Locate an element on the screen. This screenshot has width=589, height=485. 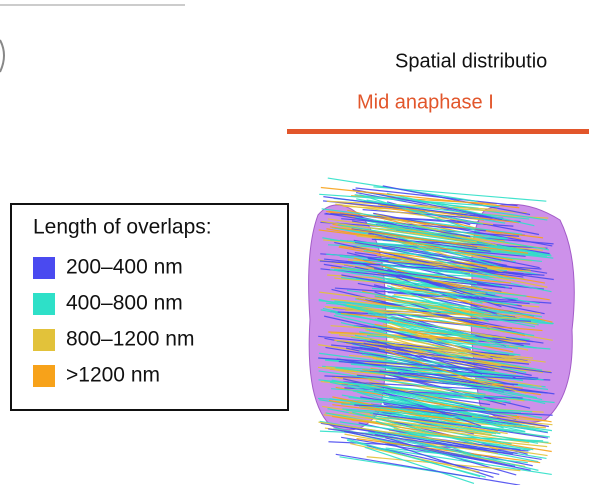
panel-bracket is located at coordinates (2, 56).